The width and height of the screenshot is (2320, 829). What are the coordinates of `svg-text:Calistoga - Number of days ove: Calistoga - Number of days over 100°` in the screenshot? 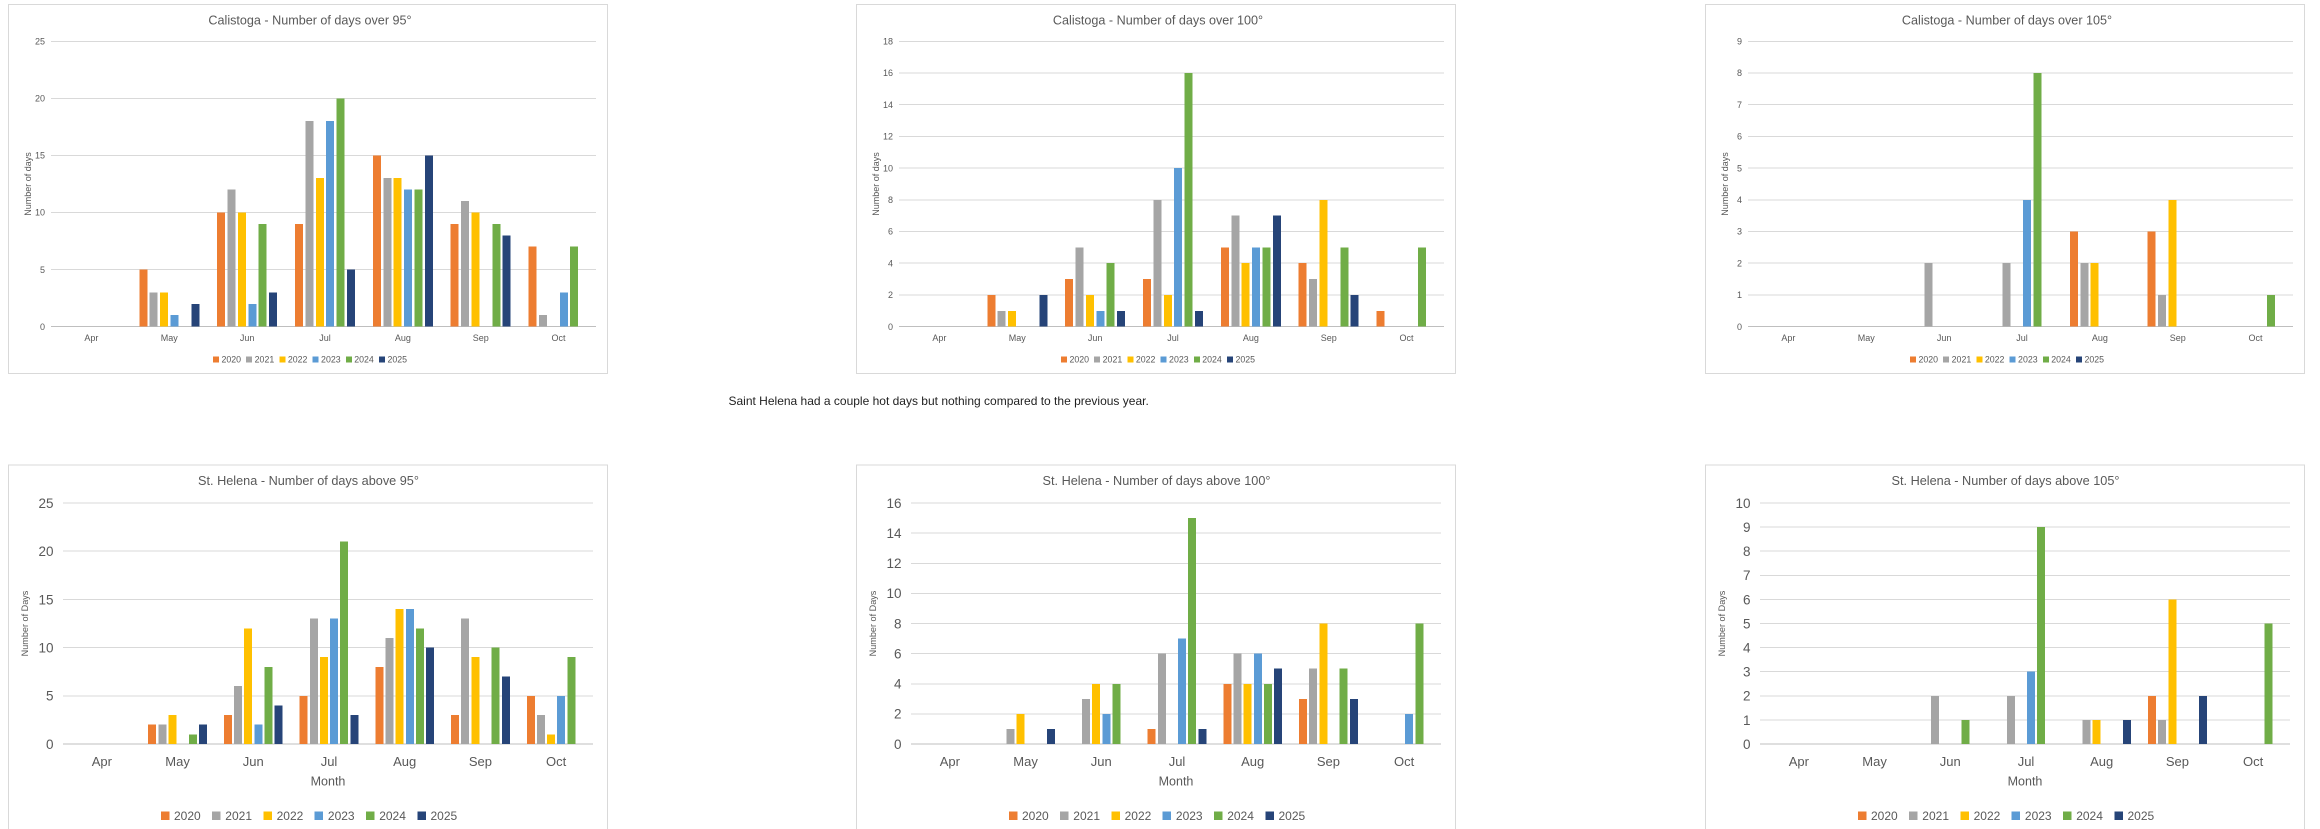 It's located at (1158, 21).